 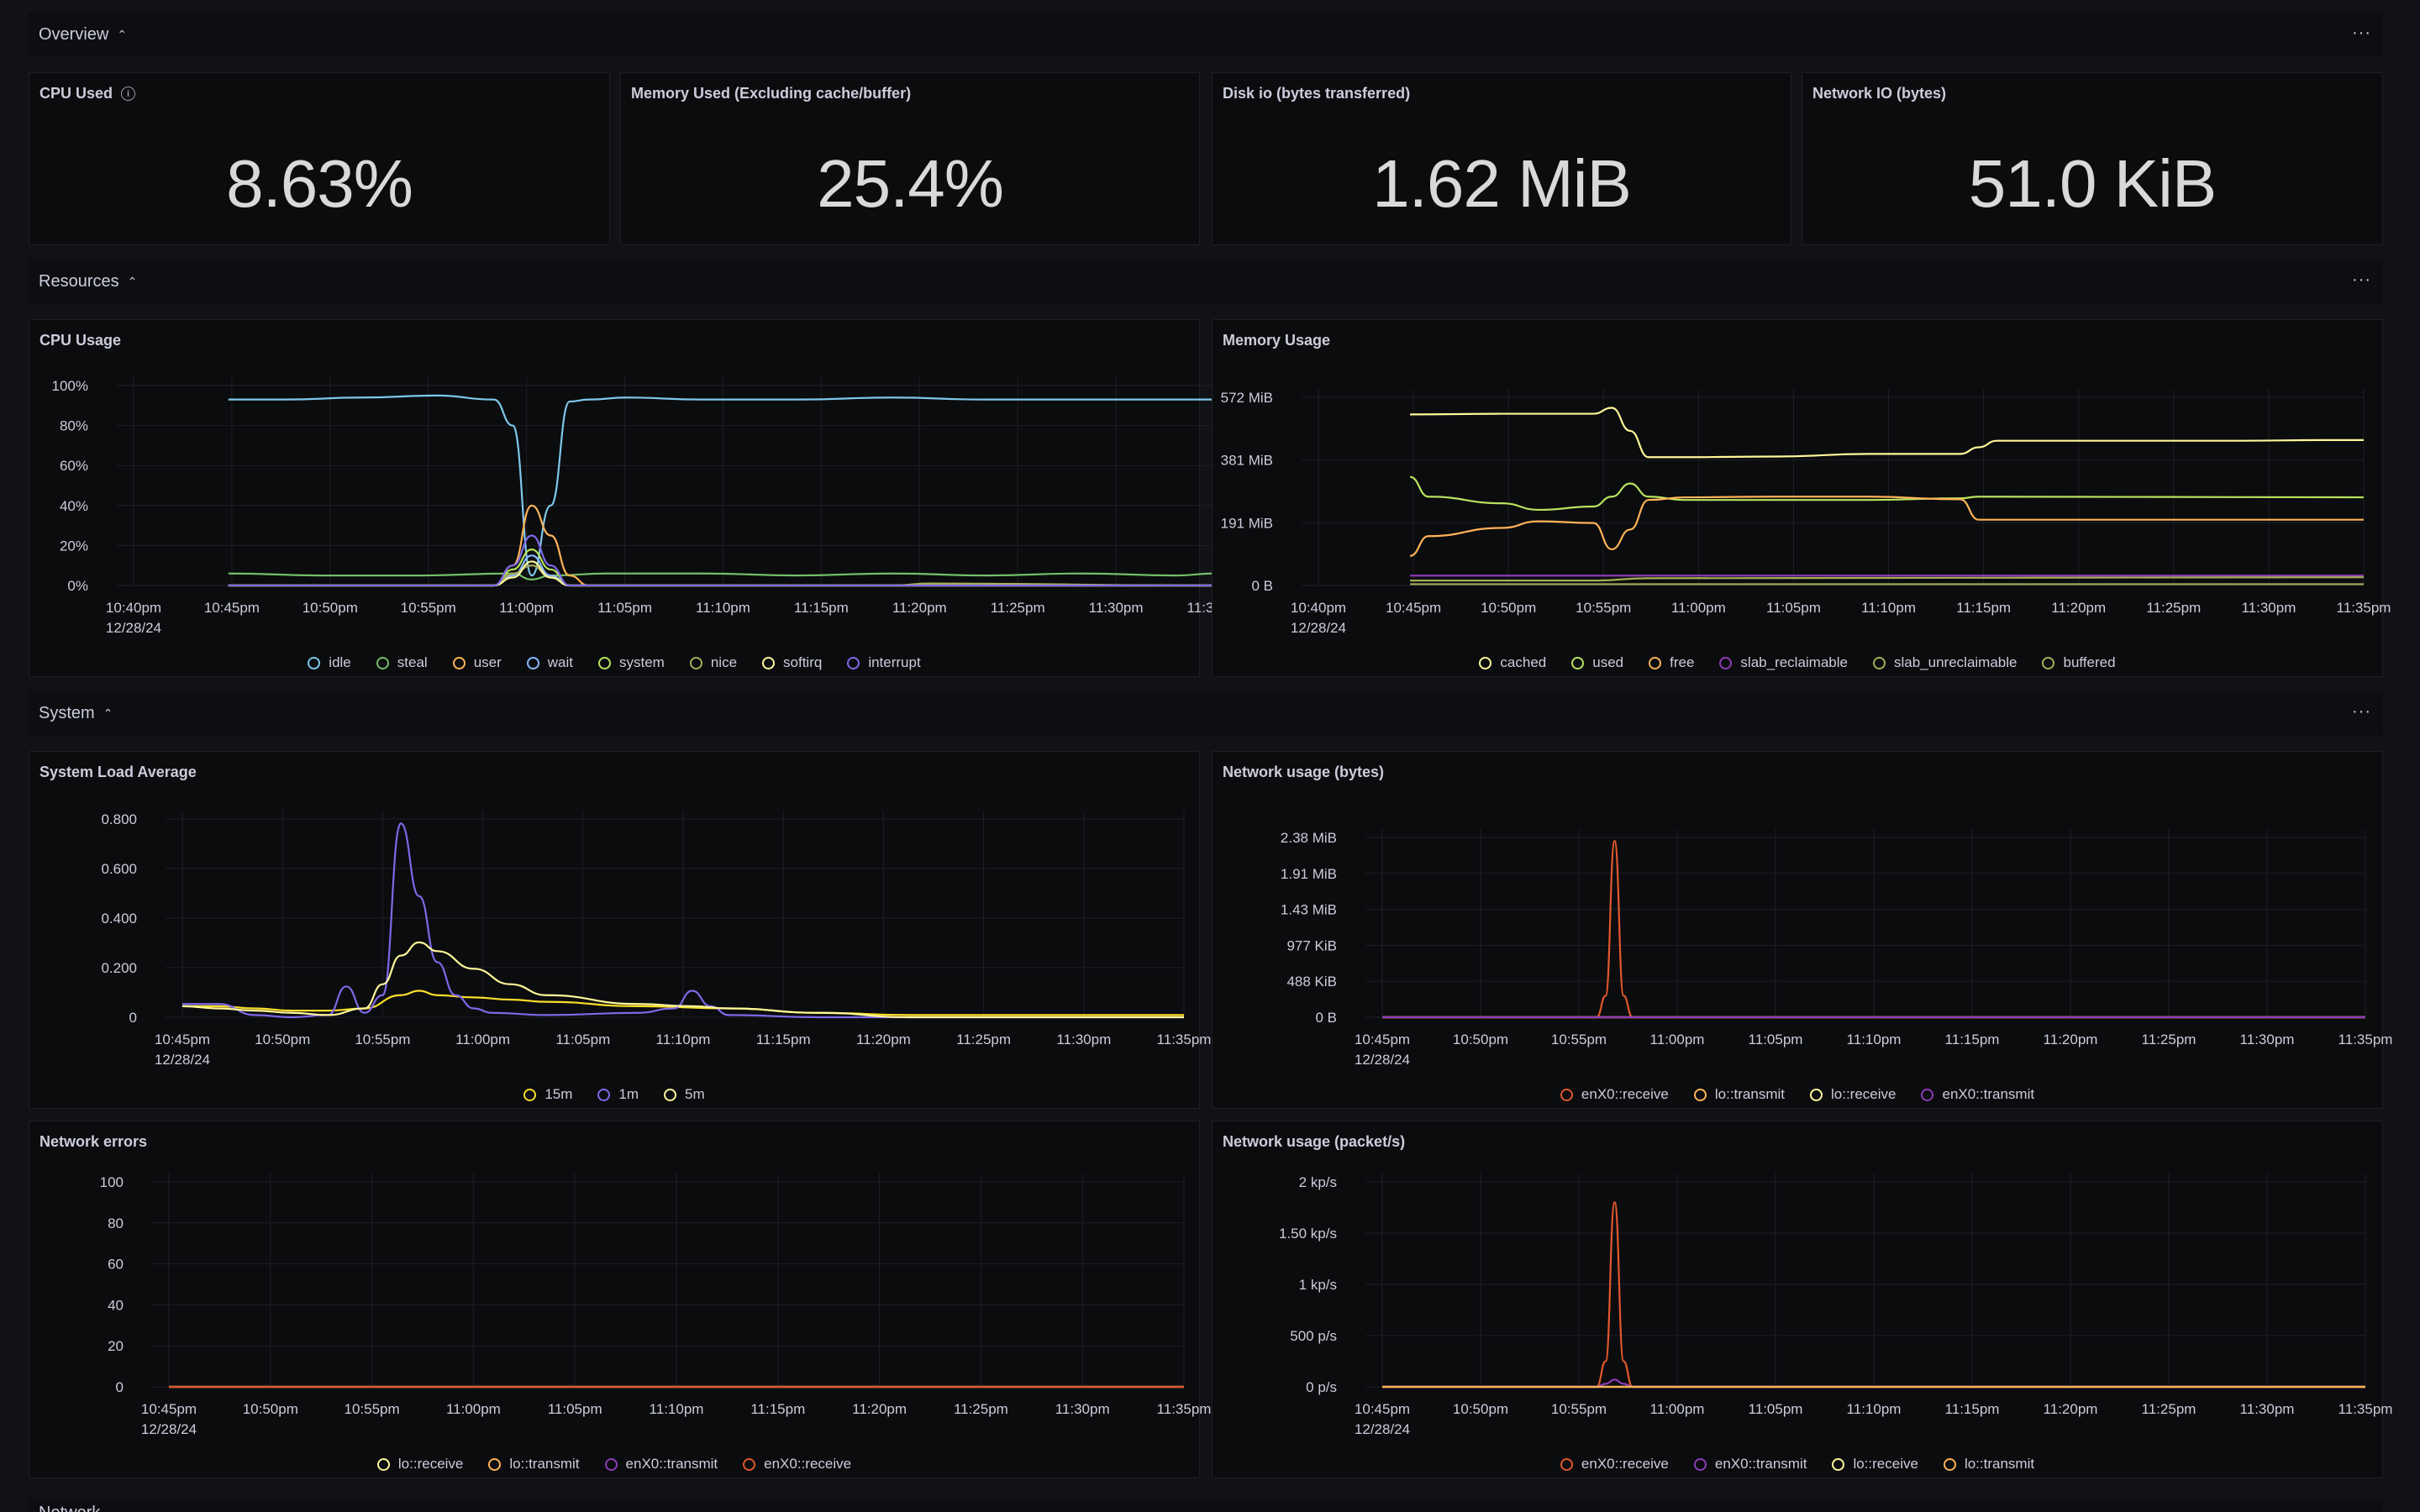 I want to click on legend-item: user, so click(x=477, y=662).